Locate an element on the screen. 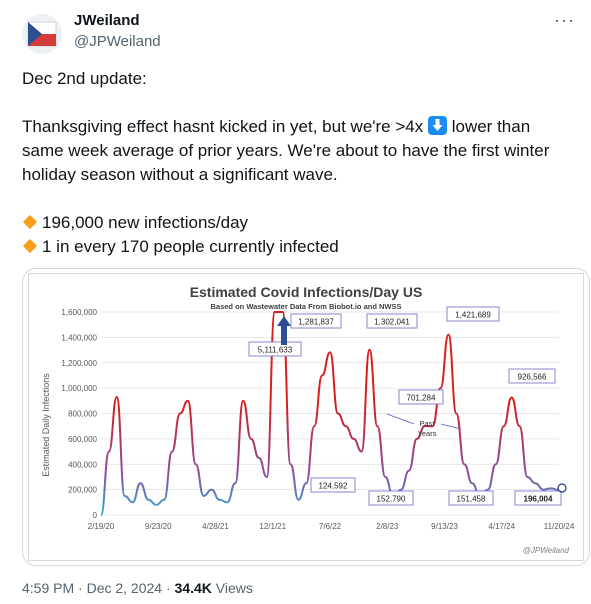  chart-title: Estimated Covid Infections/Day US is located at coordinates (306, 292).